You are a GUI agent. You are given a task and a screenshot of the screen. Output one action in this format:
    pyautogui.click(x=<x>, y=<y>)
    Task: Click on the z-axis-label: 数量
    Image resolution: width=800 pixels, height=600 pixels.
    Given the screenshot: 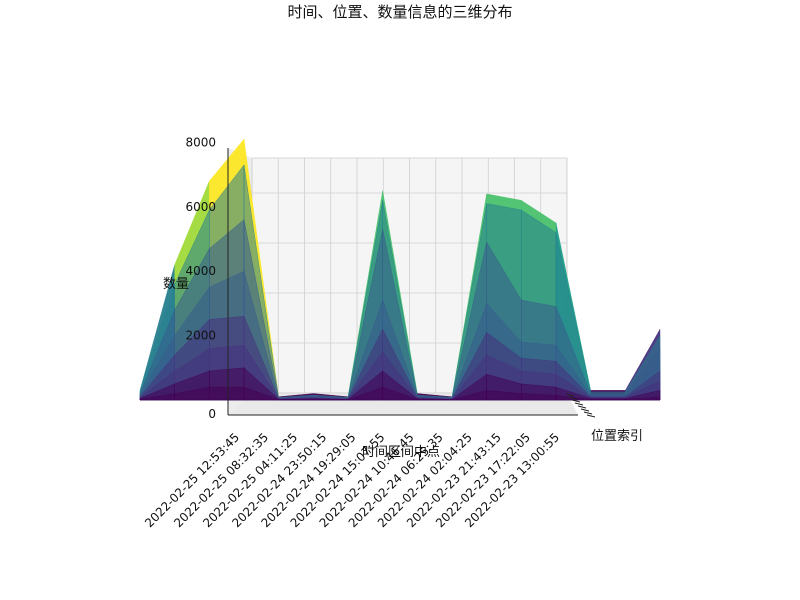 What is the action you would take?
    pyautogui.click(x=176, y=284)
    